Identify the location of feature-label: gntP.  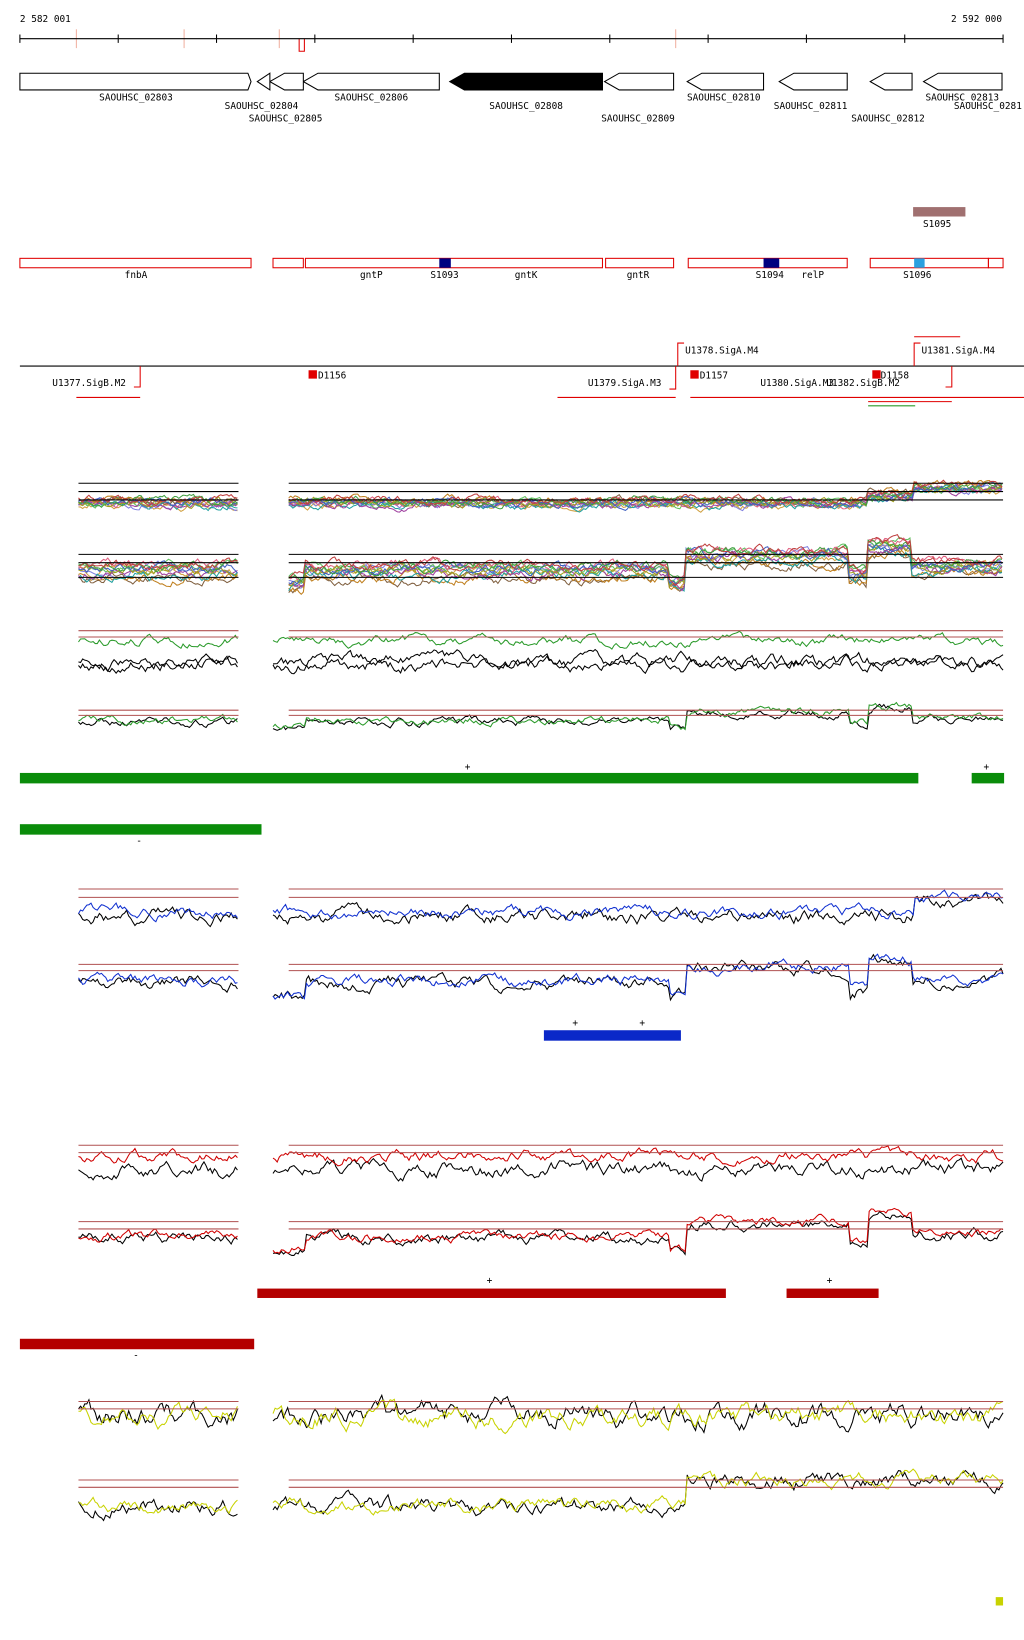
(371, 275).